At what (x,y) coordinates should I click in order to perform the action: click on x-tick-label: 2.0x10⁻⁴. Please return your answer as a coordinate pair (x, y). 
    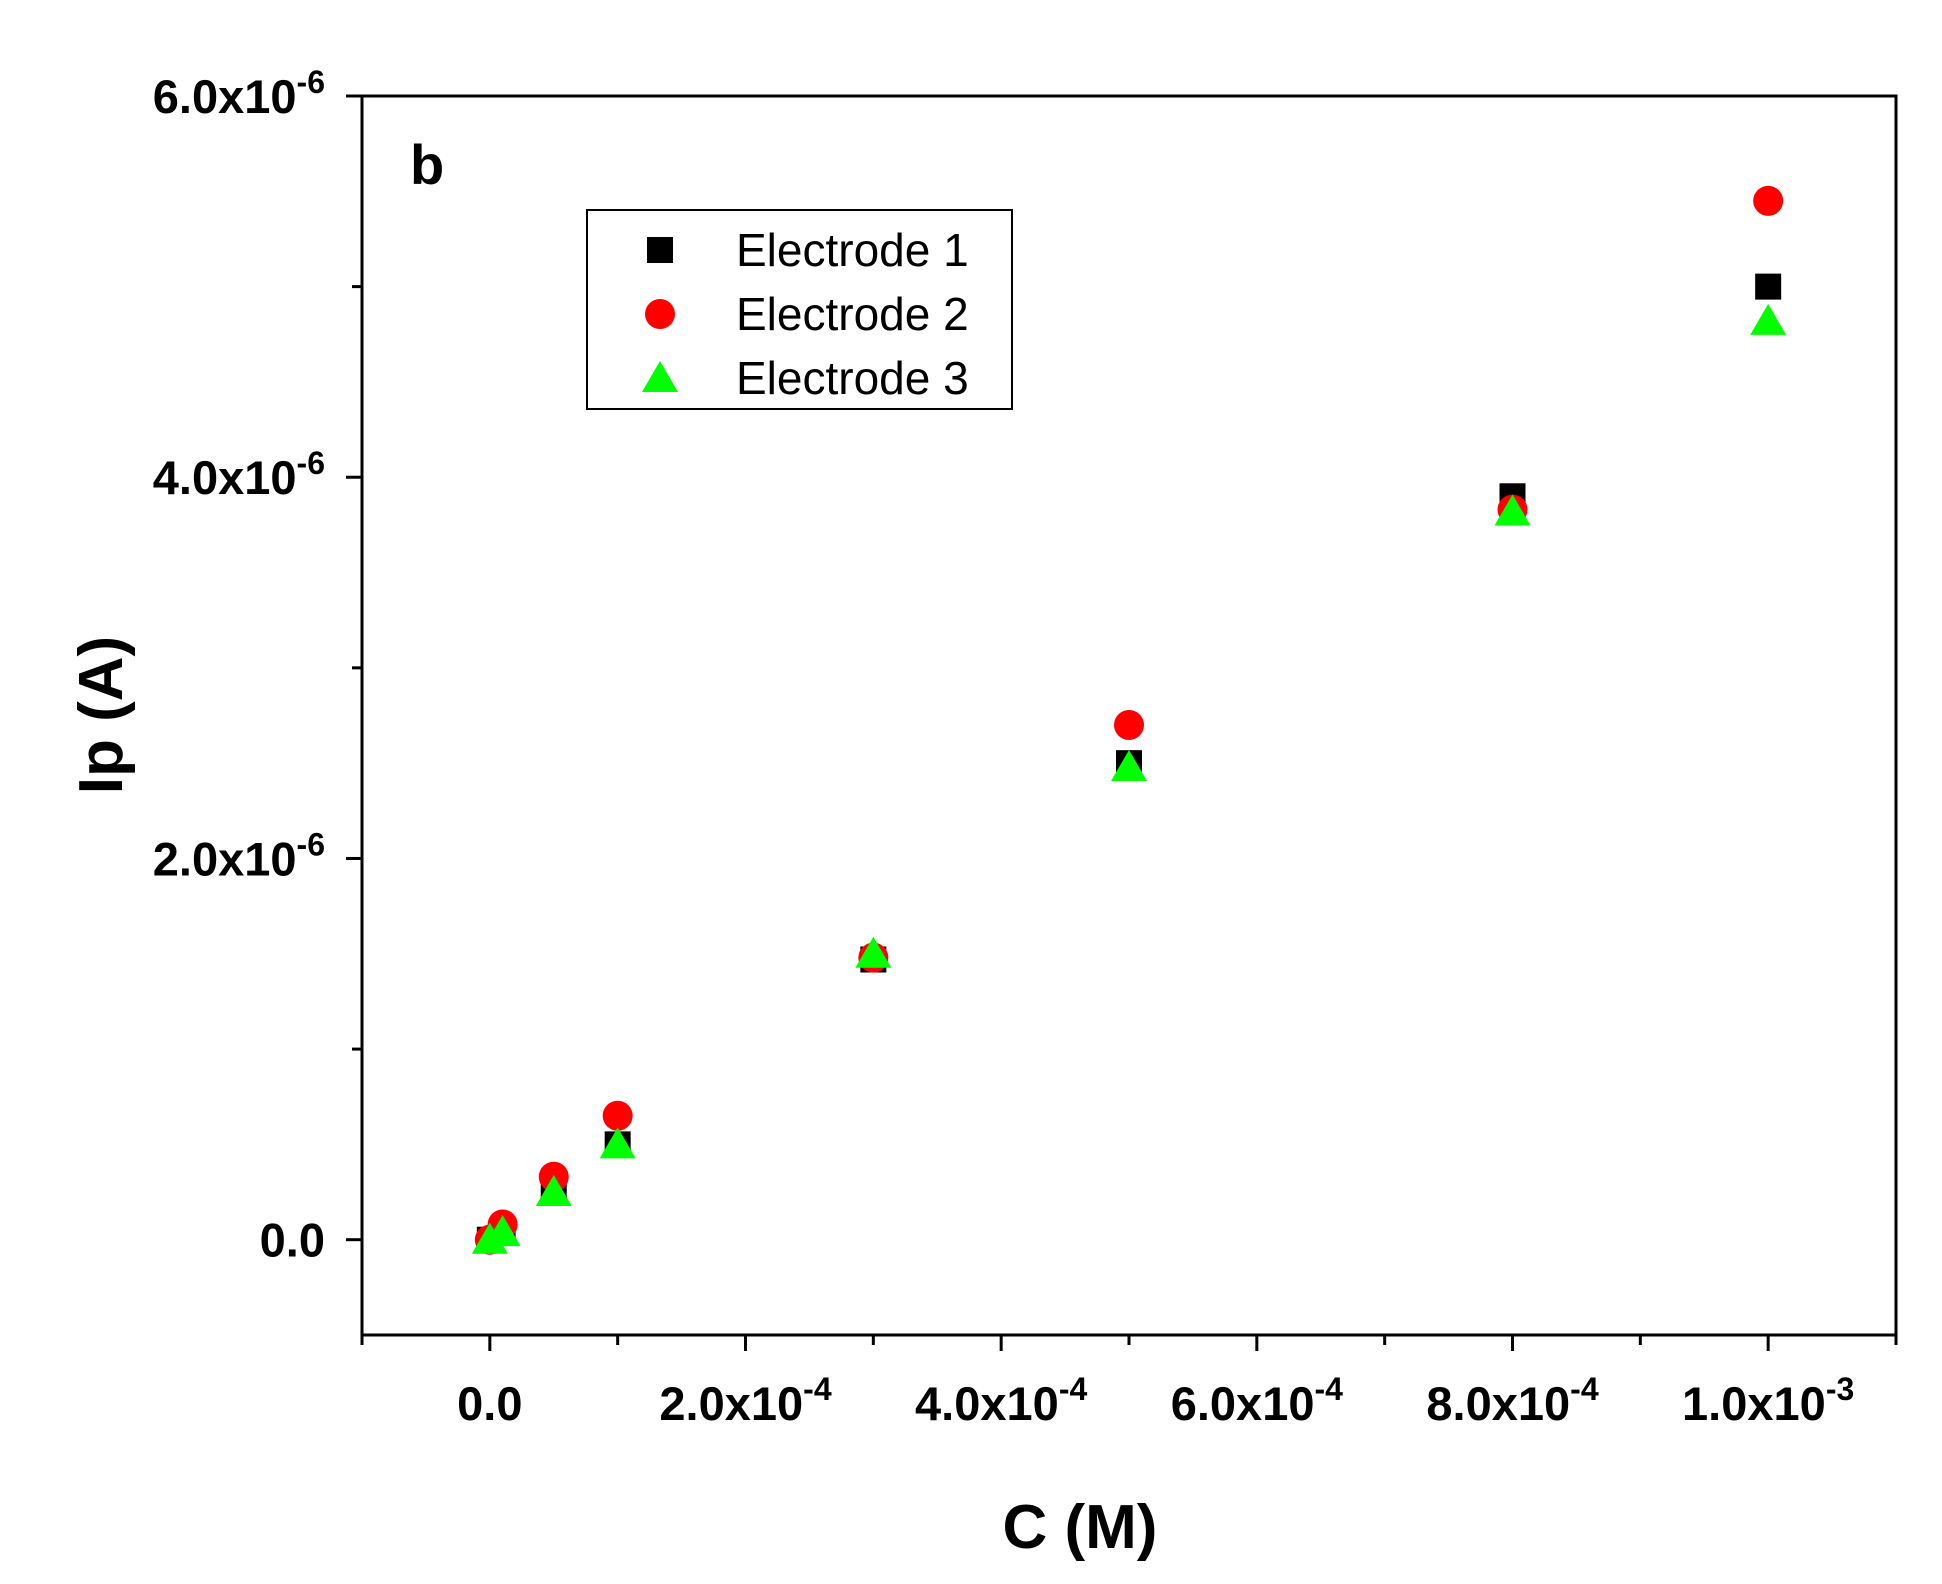
    Looking at the image, I should click on (745, 1400).